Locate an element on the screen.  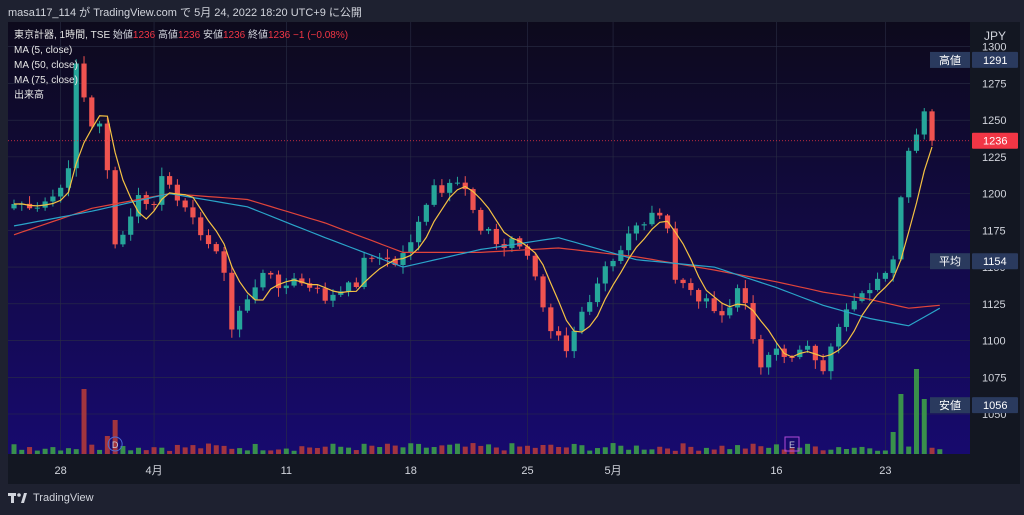
x-tick-label: 28 is located at coordinates (61, 471).